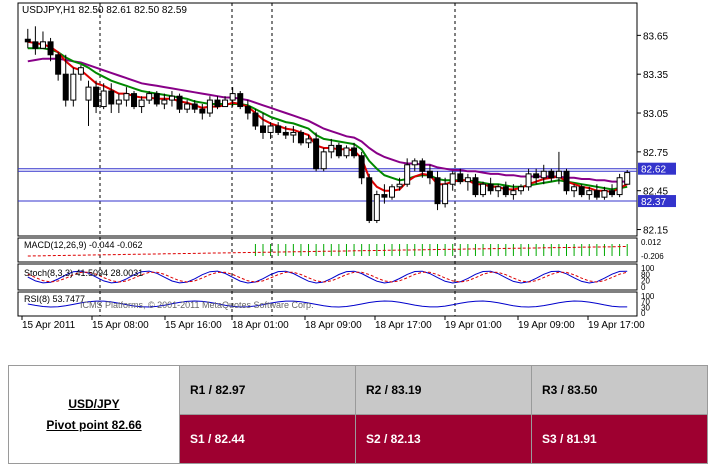 Image resolution: width=715 pixels, height=468 pixels. Describe the element at coordinates (645, 281) in the screenshot. I see `stoch-axis-label: 20` at that location.